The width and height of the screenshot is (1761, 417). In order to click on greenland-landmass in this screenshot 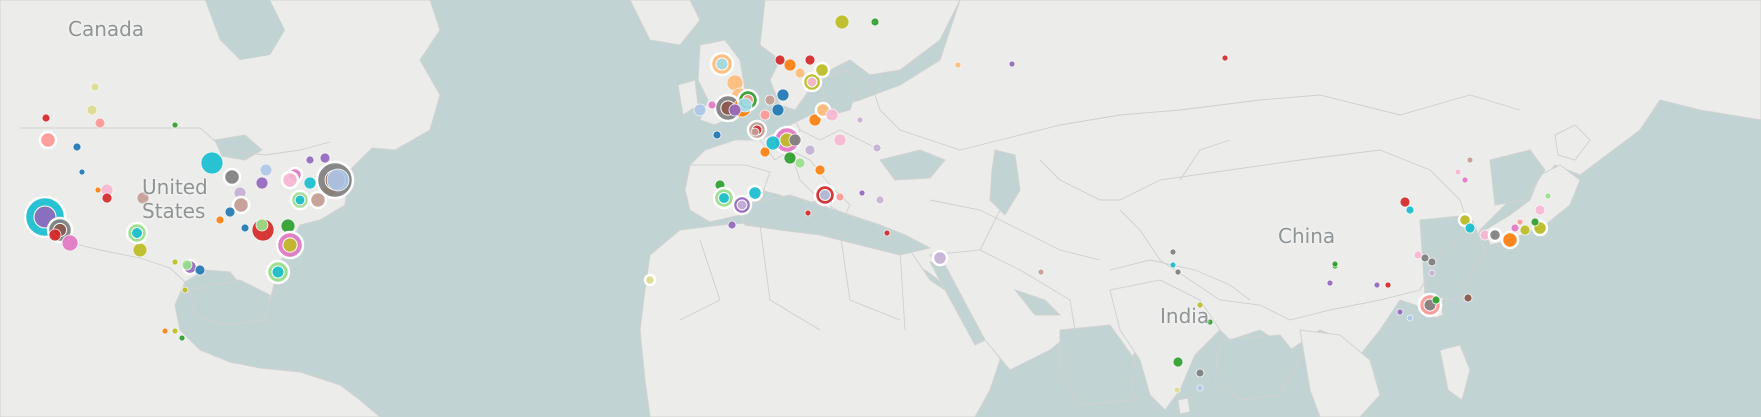, I will do `click(665, 23)`.